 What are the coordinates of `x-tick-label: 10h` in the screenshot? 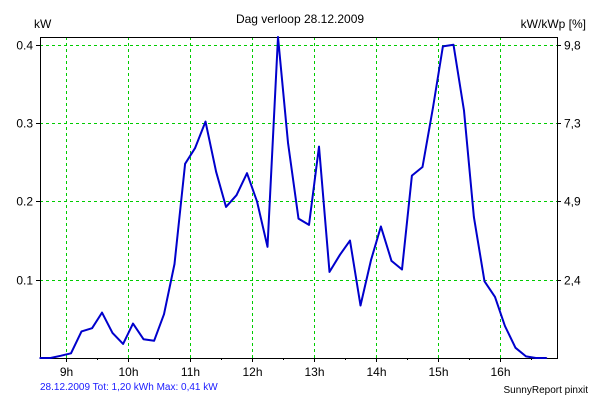 It's located at (128, 372).